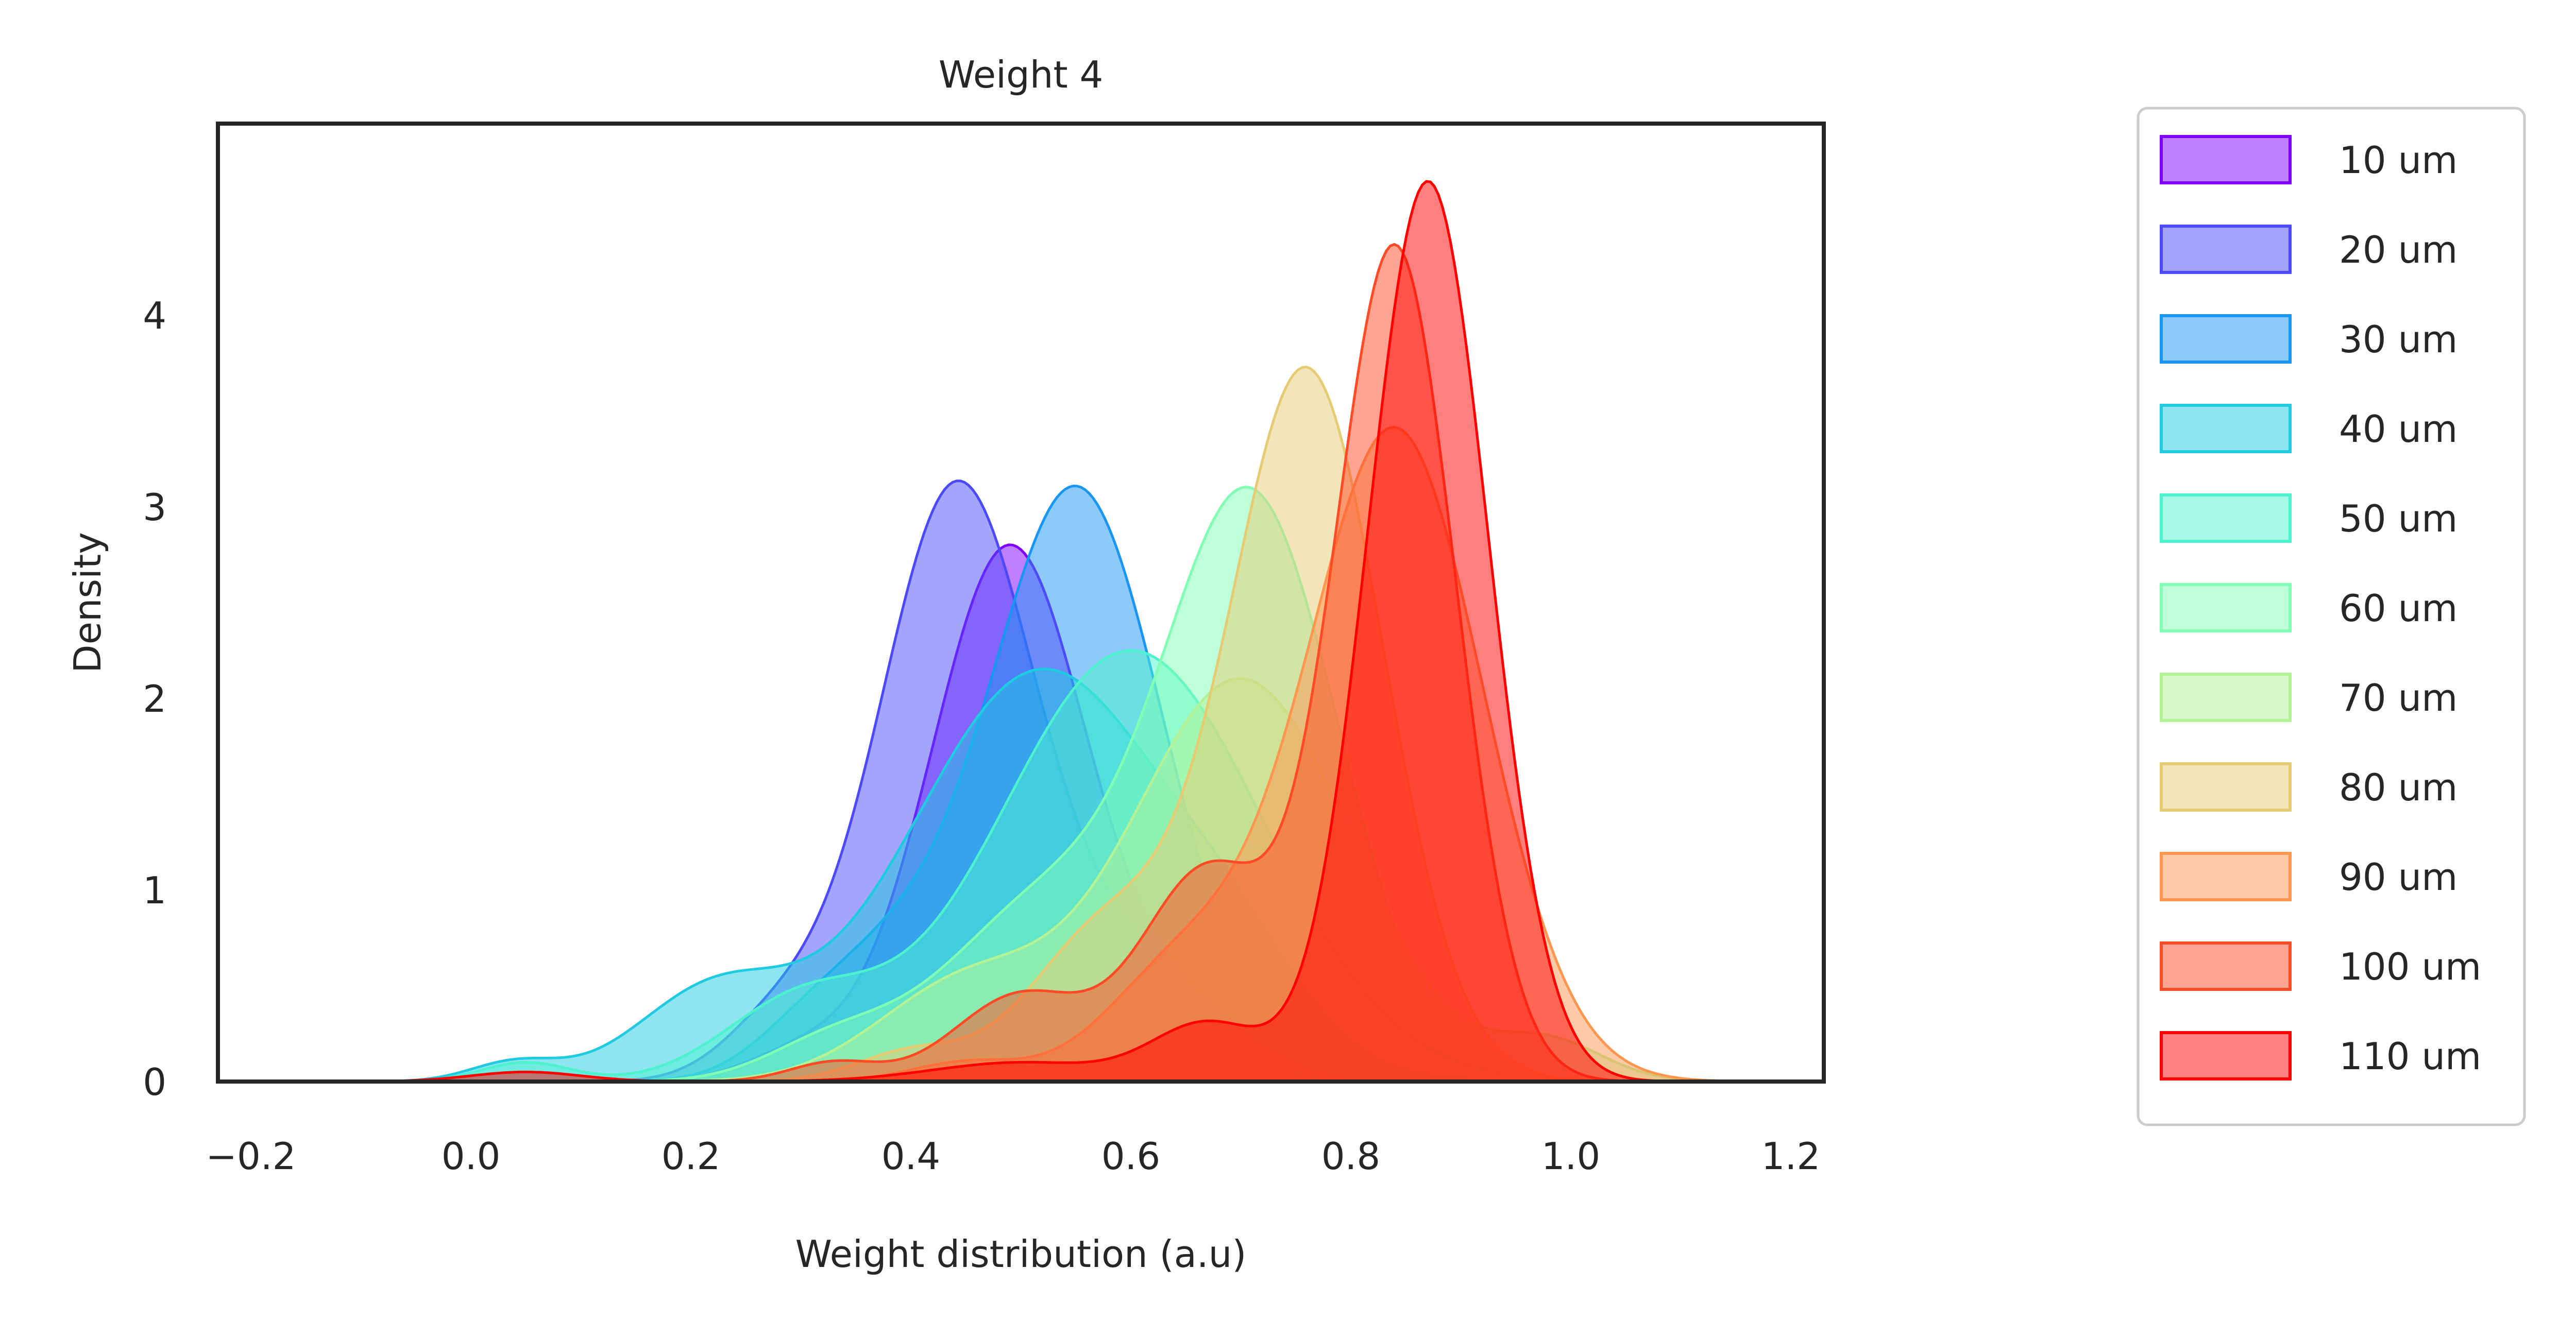  Describe the element at coordinates (2398, 160) in the screenshot. I see `legend-label: 10 um` at that location.